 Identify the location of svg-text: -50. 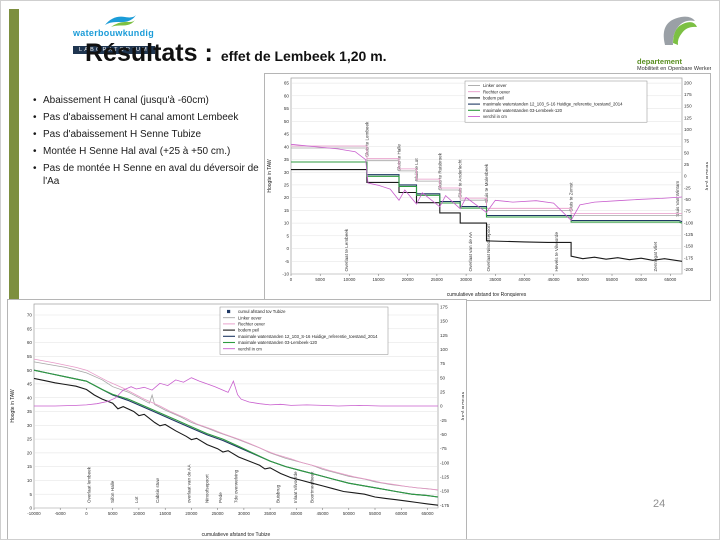
(687, 199).